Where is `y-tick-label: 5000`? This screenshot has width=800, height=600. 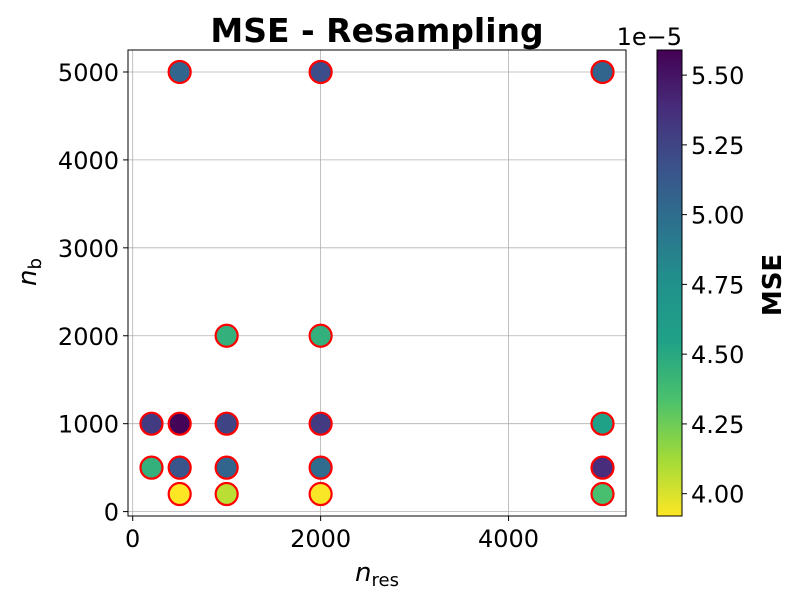 y-tick-label: 5000 is located at coordinates (88, 73).